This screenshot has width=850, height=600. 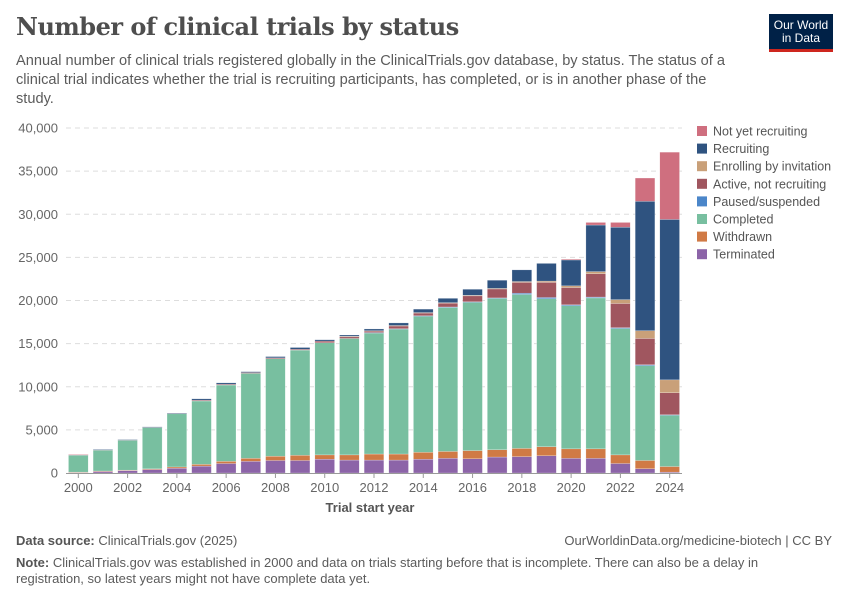 What do you see at coordinates (176, 487) in the screenshot?
I see `x-tick-label: 2004` at bounding box center [176, 487].